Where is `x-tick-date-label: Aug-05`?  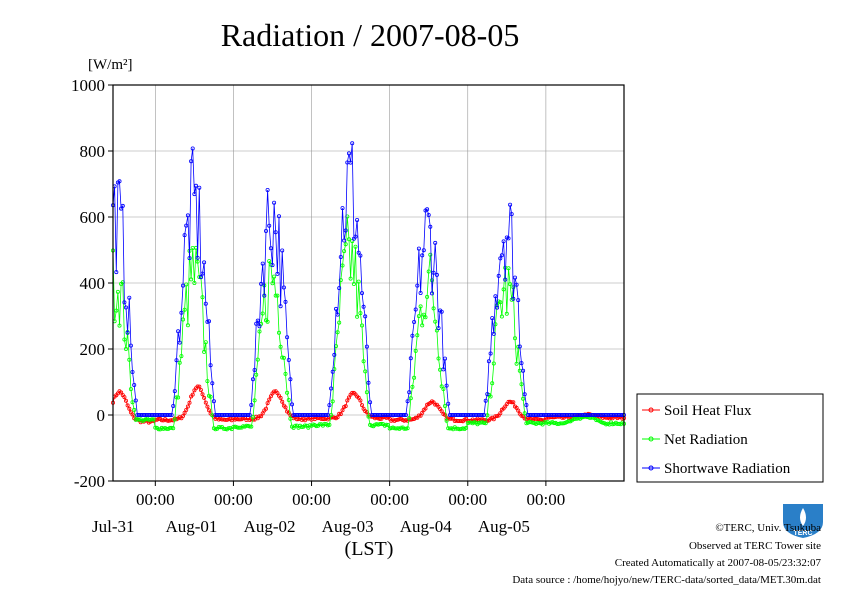
x-tick-date-label: Aug-05 is located at coordinates (504, 526).